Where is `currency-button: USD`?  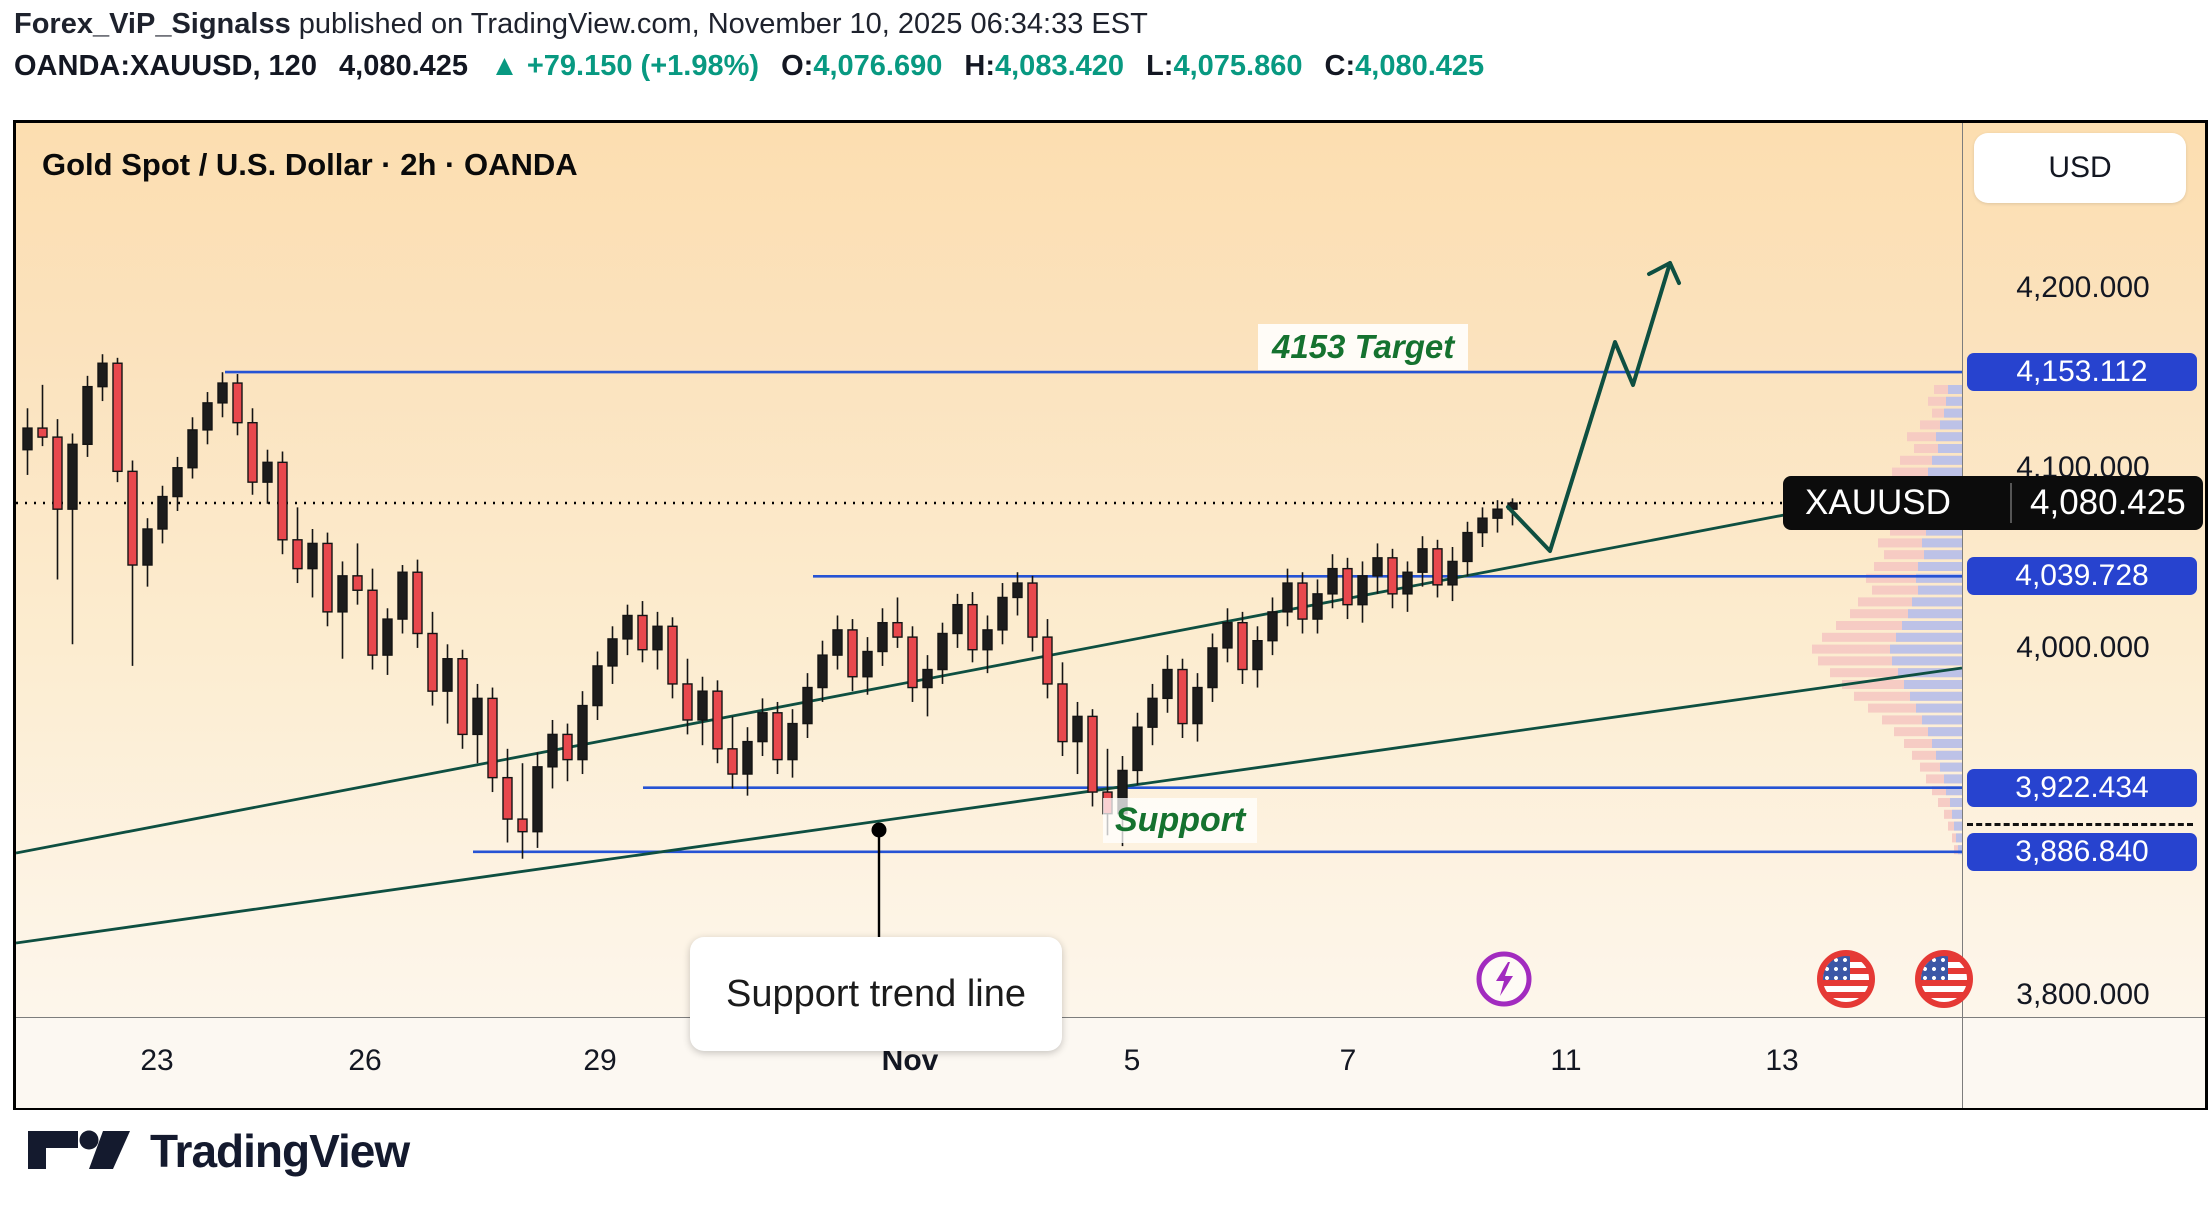 currency-button: USD is located at coordinates (2080, 168).